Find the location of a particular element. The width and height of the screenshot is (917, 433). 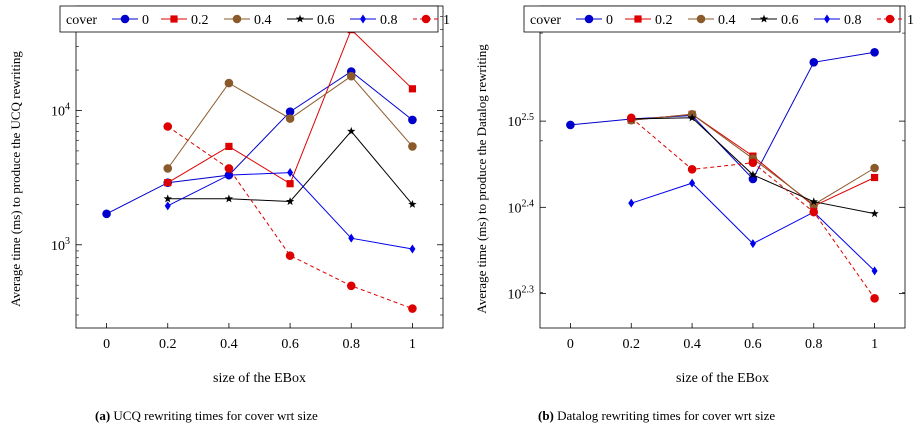

caption-text: UCQ rewriting times for cover wrt size is located at coordinates (215, 415).